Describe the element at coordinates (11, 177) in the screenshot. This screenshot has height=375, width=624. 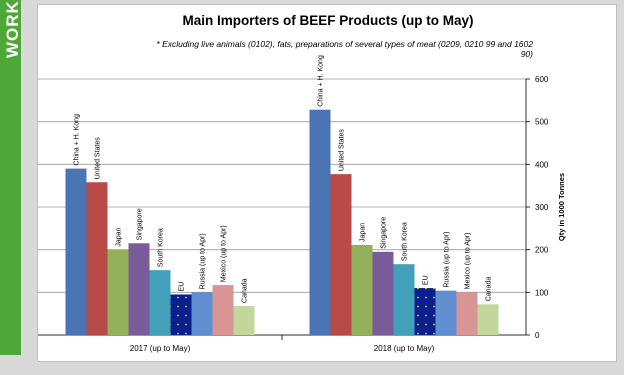
I see `side-tab: WORK` at that location.